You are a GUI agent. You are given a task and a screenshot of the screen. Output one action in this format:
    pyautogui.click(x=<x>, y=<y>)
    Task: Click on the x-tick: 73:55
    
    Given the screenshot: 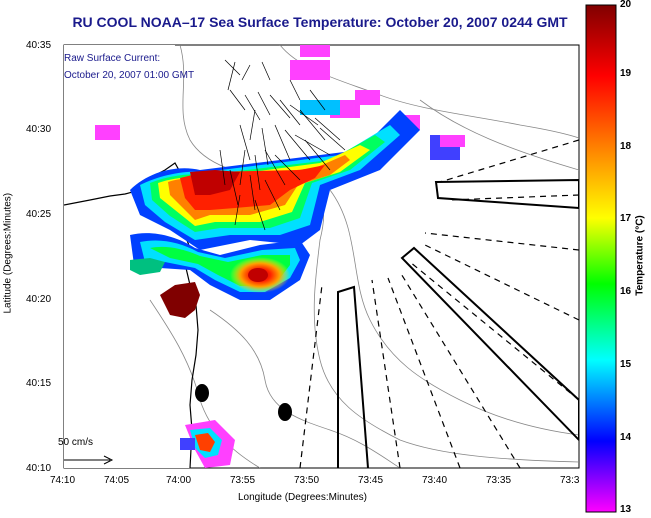 What is the action you would take?
    pyautogui.click(x=243, y=480)
    